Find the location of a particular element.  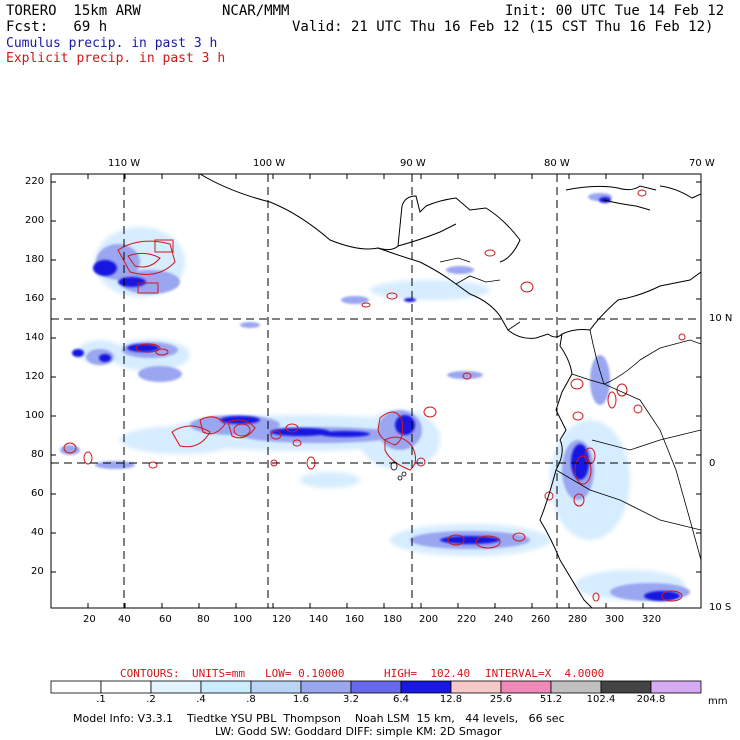

organization: NCAR/MMM is located at coordinates (256, 11).